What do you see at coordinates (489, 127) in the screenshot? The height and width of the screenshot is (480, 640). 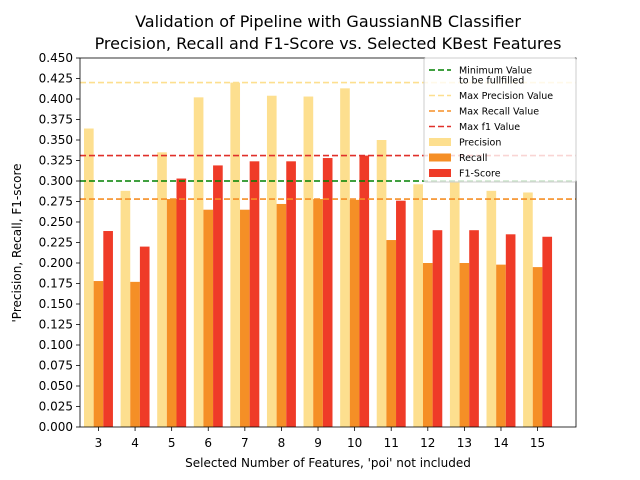 I see `legend-label: Max f1 Value` at bounding box center [489, 127].